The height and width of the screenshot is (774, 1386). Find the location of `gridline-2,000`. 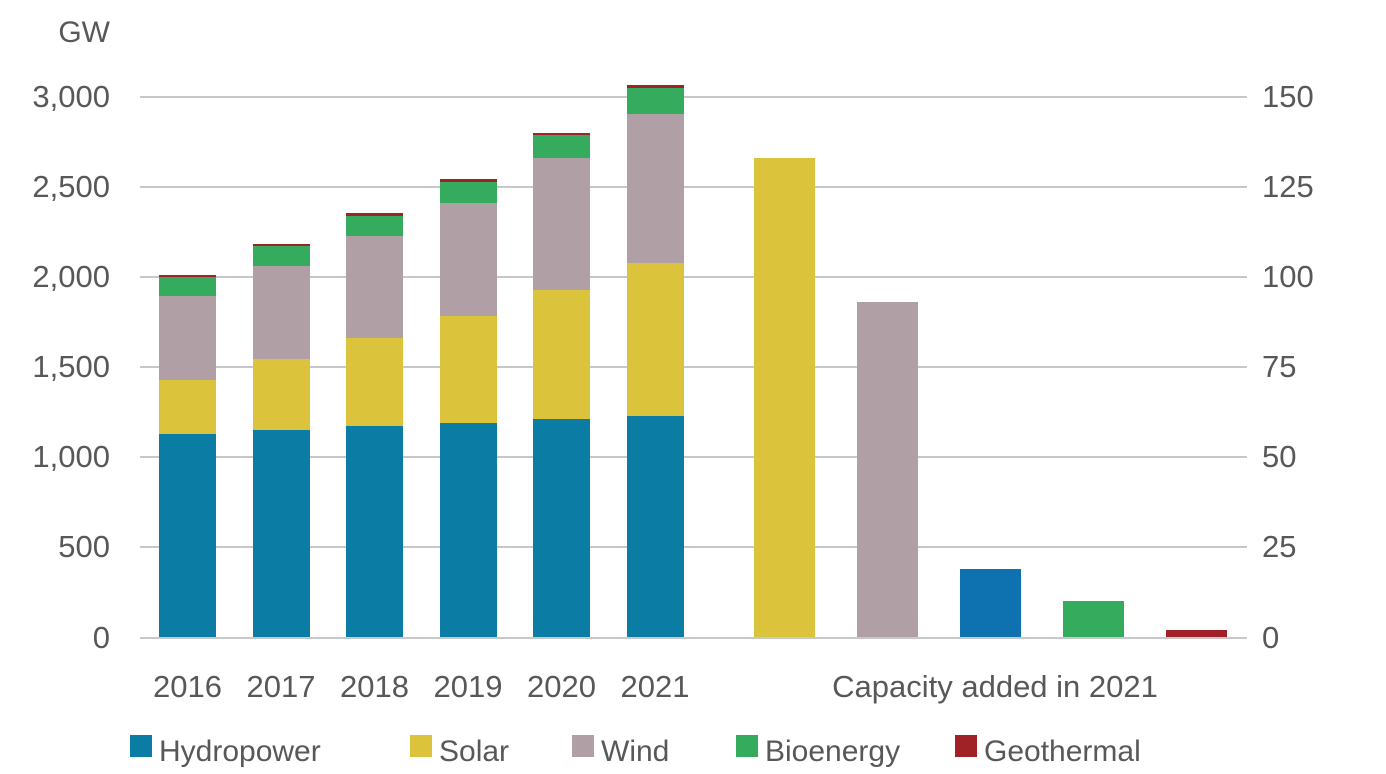

gridline-2,000 is located at coordinates (693, 276).